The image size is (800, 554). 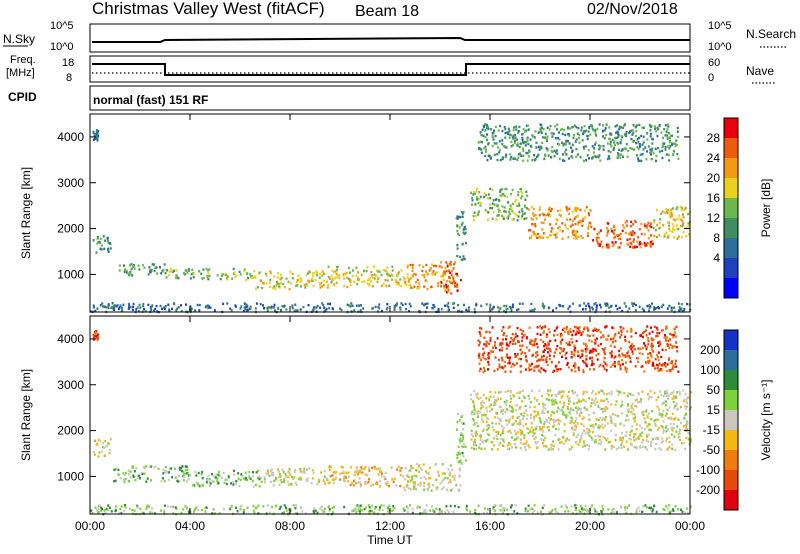 What do you see at coordinates (68, 63) in the screenshot?
I see `freq-tick-top: 18` at bounding box center [68, 63].